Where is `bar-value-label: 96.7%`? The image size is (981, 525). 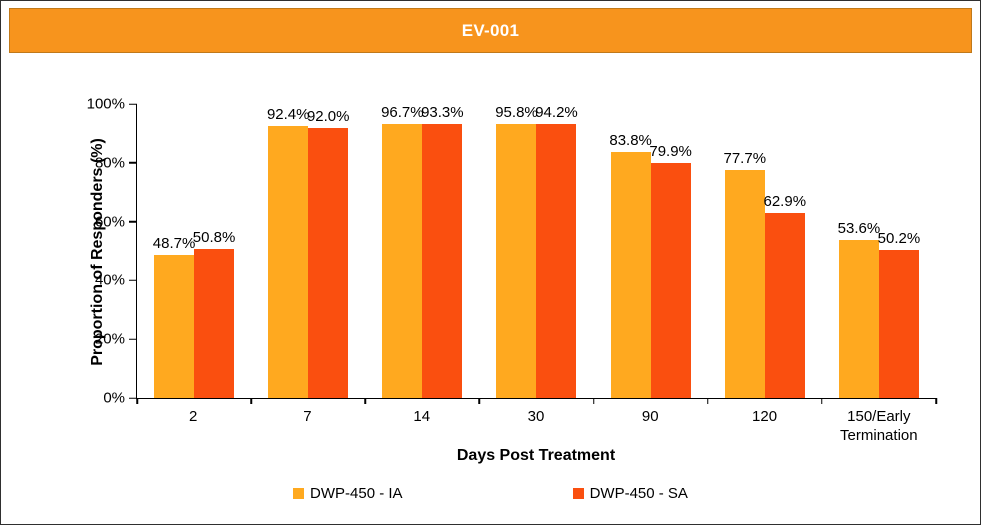 bar-value-label: 96.7% is located at coordinates (402, 112).